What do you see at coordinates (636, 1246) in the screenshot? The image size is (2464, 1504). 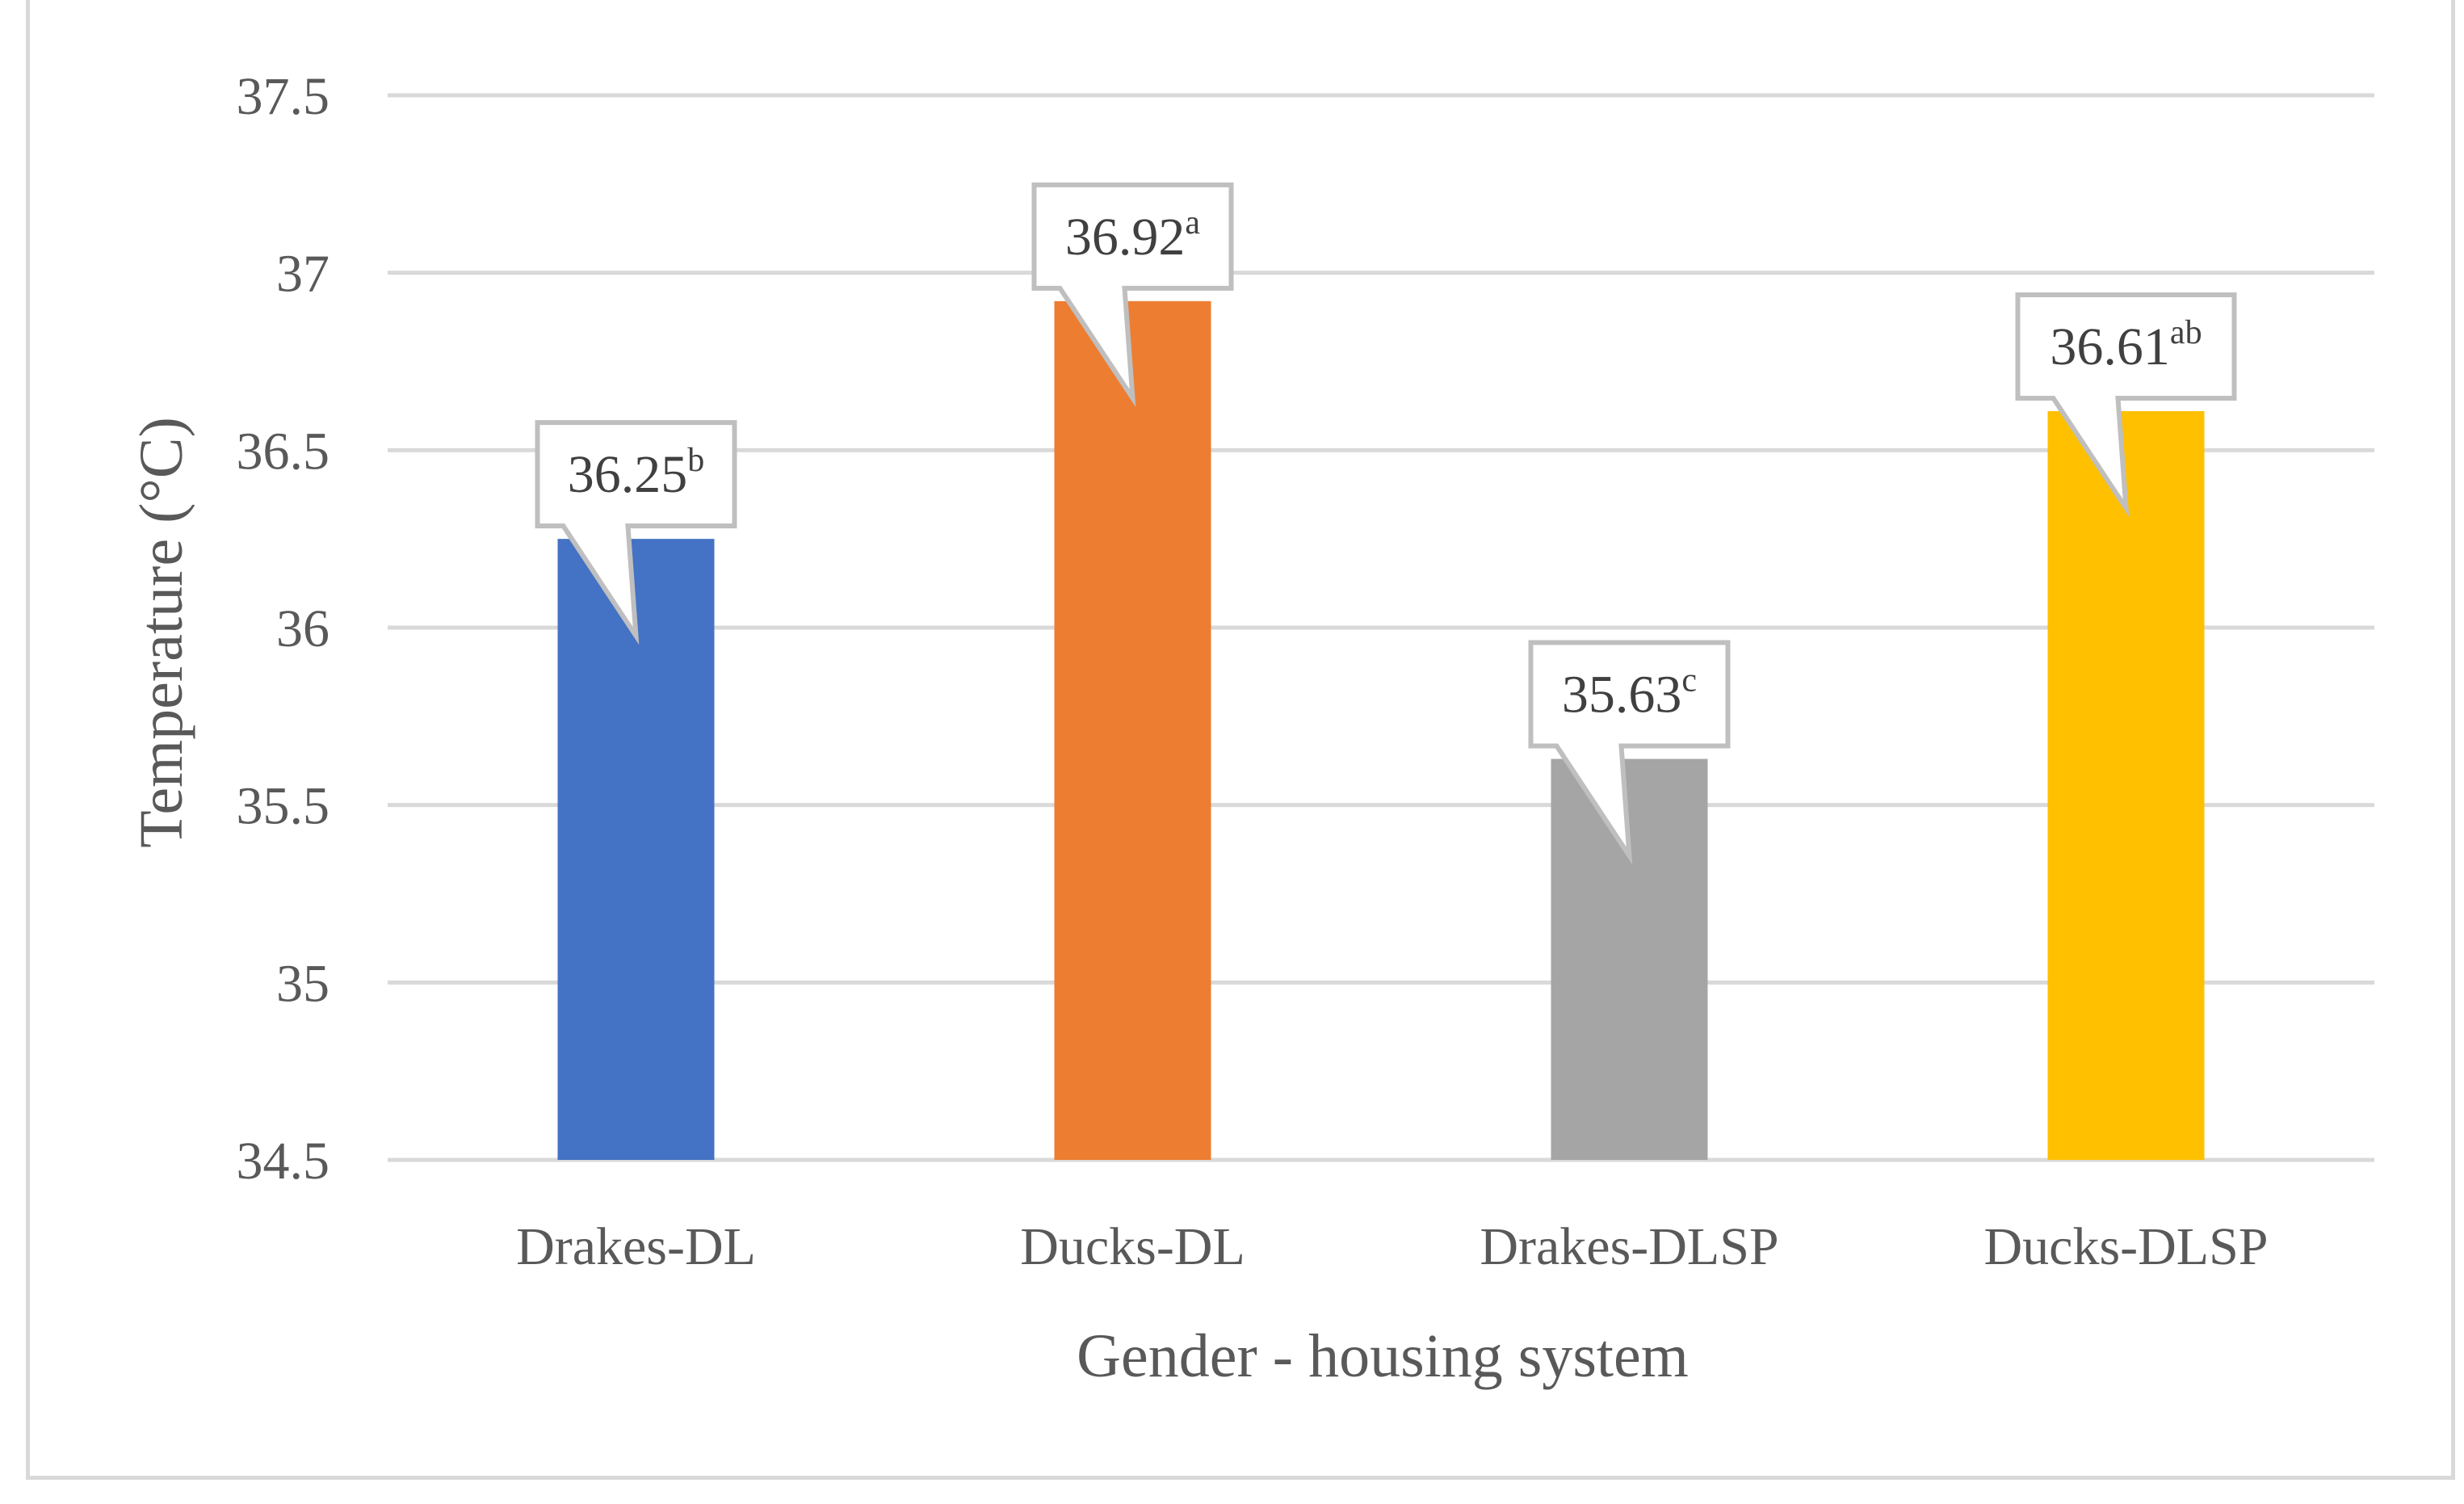 I see `x-tick-label: Drakes-DL` at bounding box center [636, 1246].